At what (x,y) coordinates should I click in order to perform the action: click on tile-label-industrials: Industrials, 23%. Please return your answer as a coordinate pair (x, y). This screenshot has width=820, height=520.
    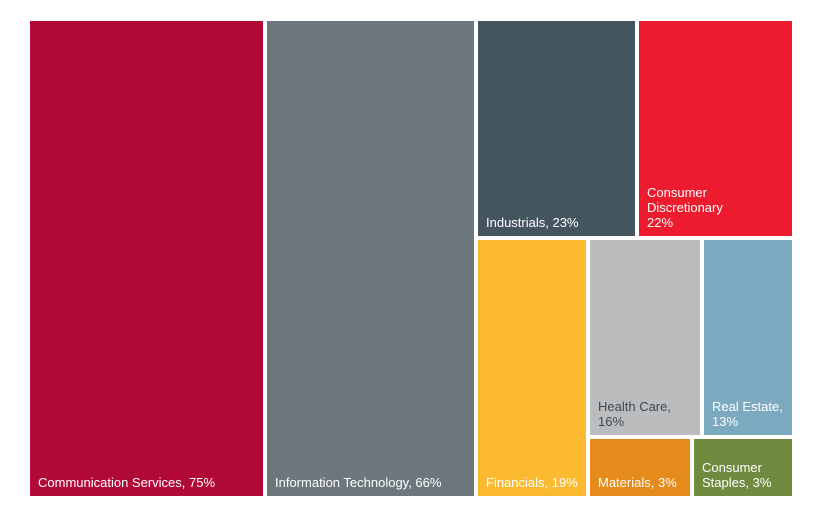
    Looking at the image, I should click on (532, 222).